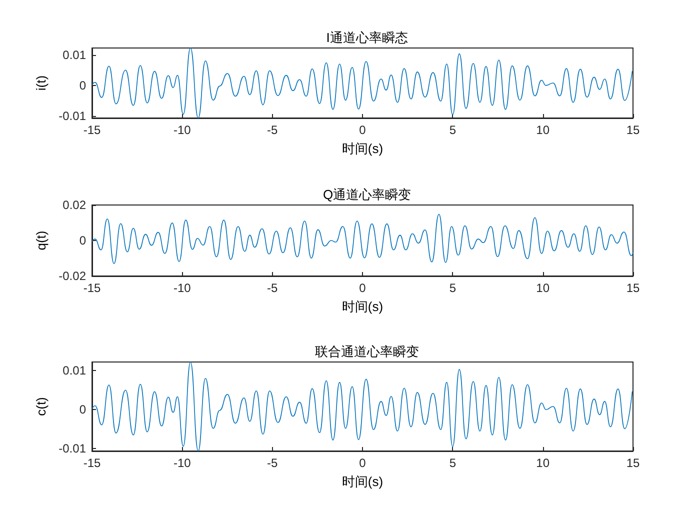 The image size is (700, 525). I want to click on y-axis-title: c(t), so click(41, 406).